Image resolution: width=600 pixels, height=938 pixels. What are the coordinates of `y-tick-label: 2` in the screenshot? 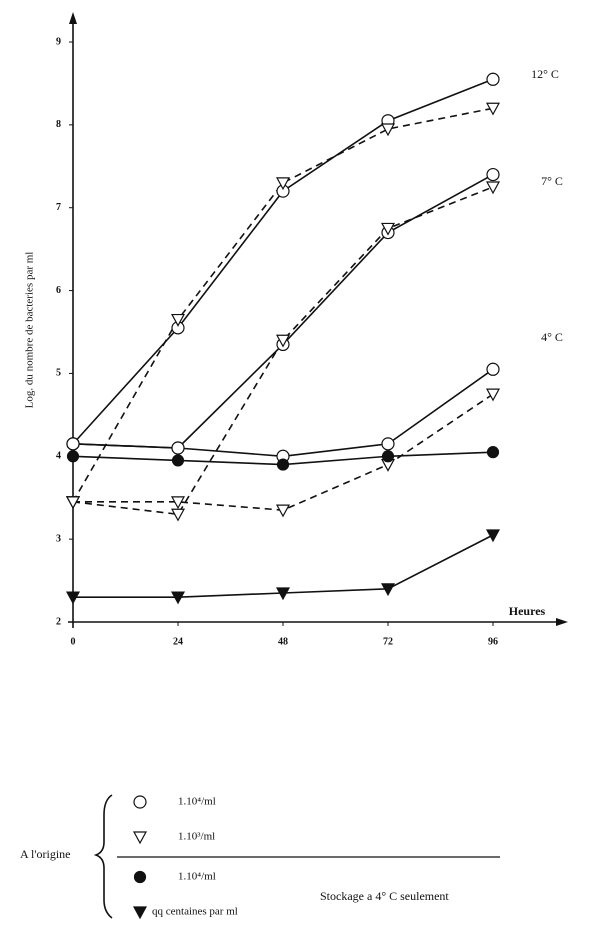 It's located at (58, 621).